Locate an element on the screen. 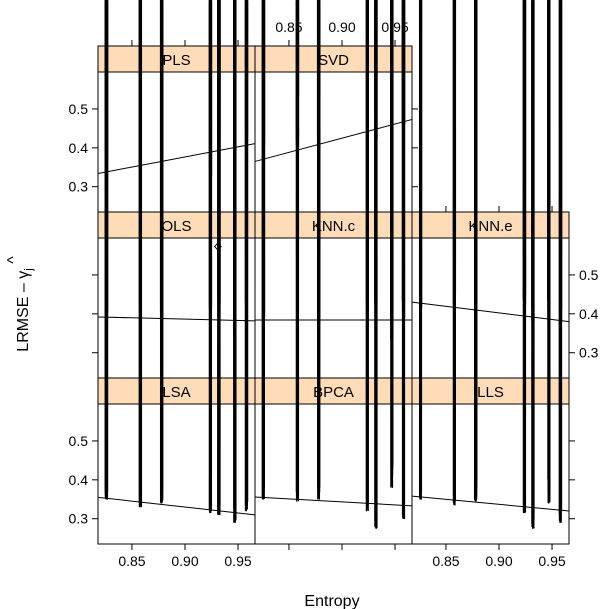 This screenshot has width=615, height=609. strip-label-knn-e: KNN.e is located at coordinates (490, 226).